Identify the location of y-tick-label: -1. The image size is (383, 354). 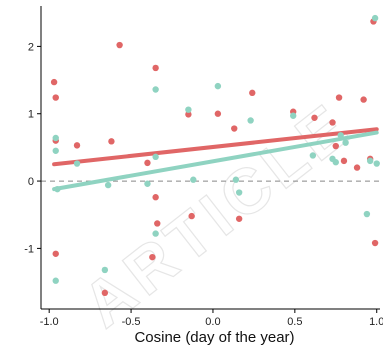
(29, 249).